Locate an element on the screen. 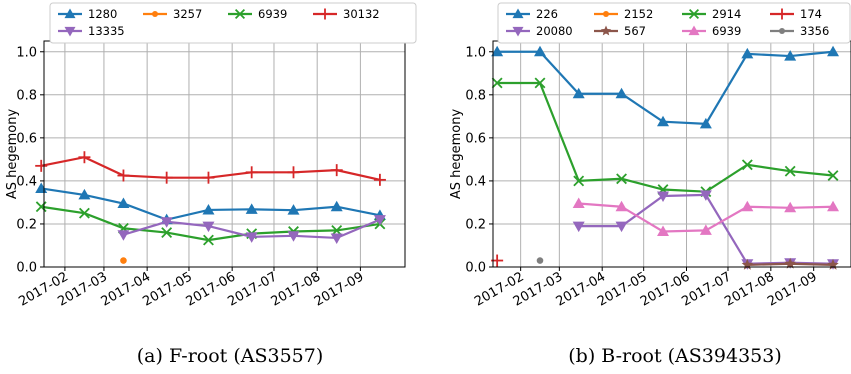 This screenshot has width=851, height=374. legend-entry: 20080 is located at coordinates (539, 31).